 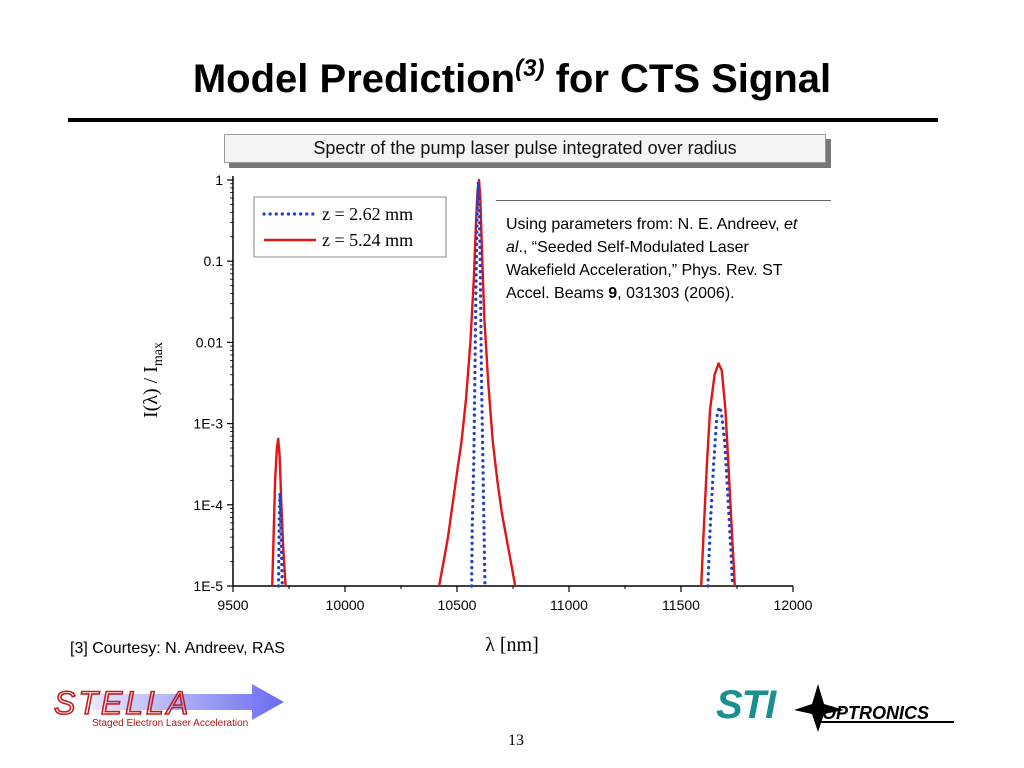 What do you see at coordinates (232, 605) in the screenshot?
I see `x-tick-label: 9500` at bounding box center [232, 605].